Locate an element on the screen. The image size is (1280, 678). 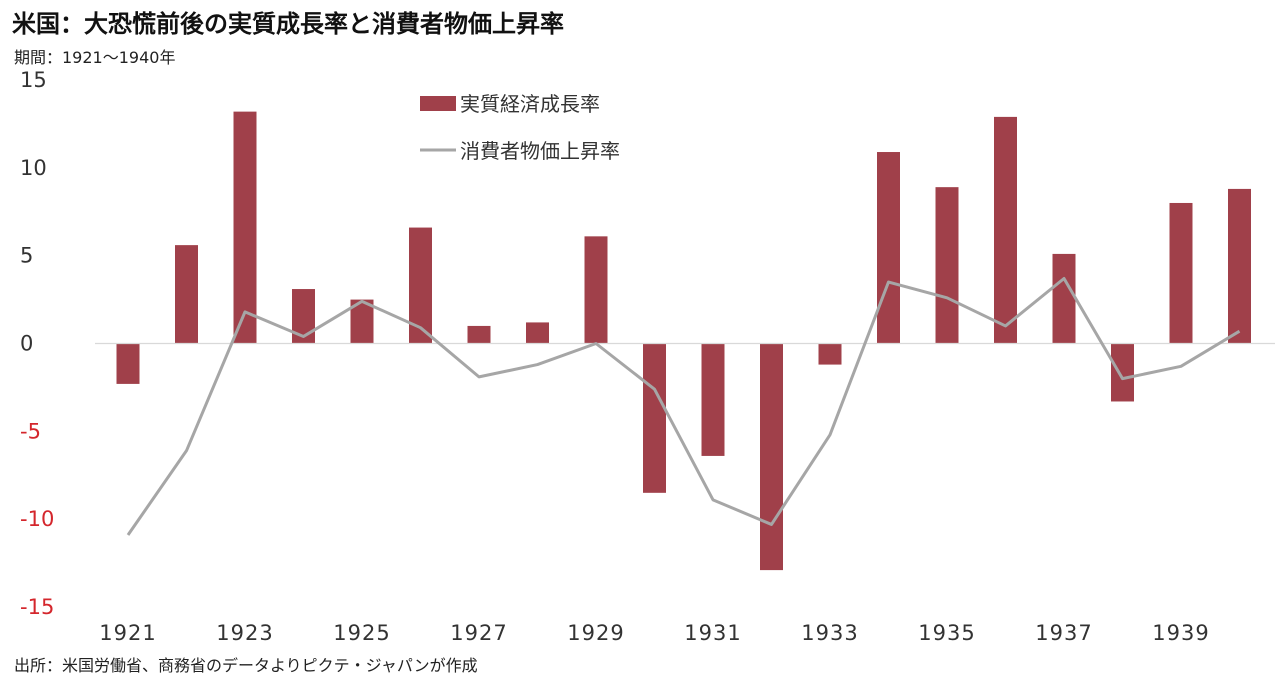
chart-title: 米国：大恐慌前後の実質成長率と消費者物価上昇率 is located at coordinates (288, 24).